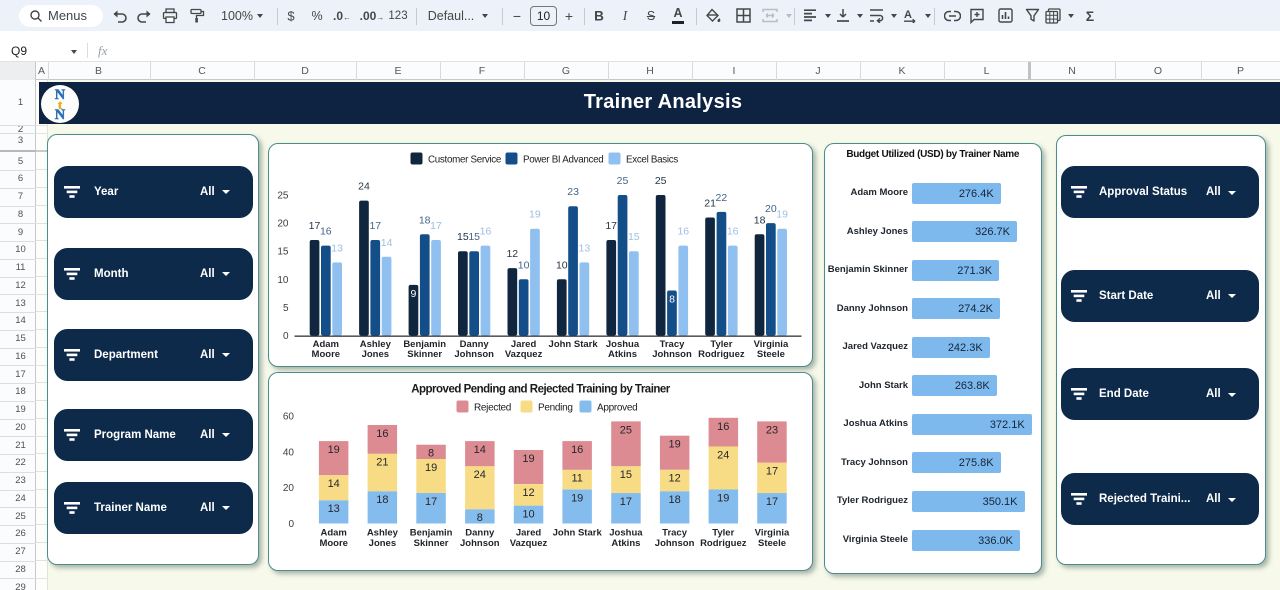 The height and width of the screenshot is (590, 1280). What do you see at coordinates (723, 543) in the screenshot?
I see `svg-text: Rodriguez` at bounding box center [723, 543].